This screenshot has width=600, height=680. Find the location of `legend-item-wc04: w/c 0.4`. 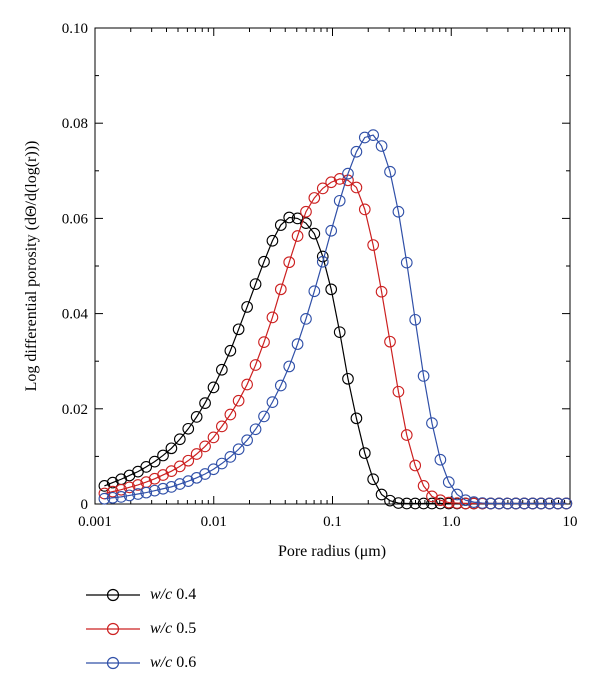

legend-item-wc04: w/c 0.4 is located at coordinates (141, 595).